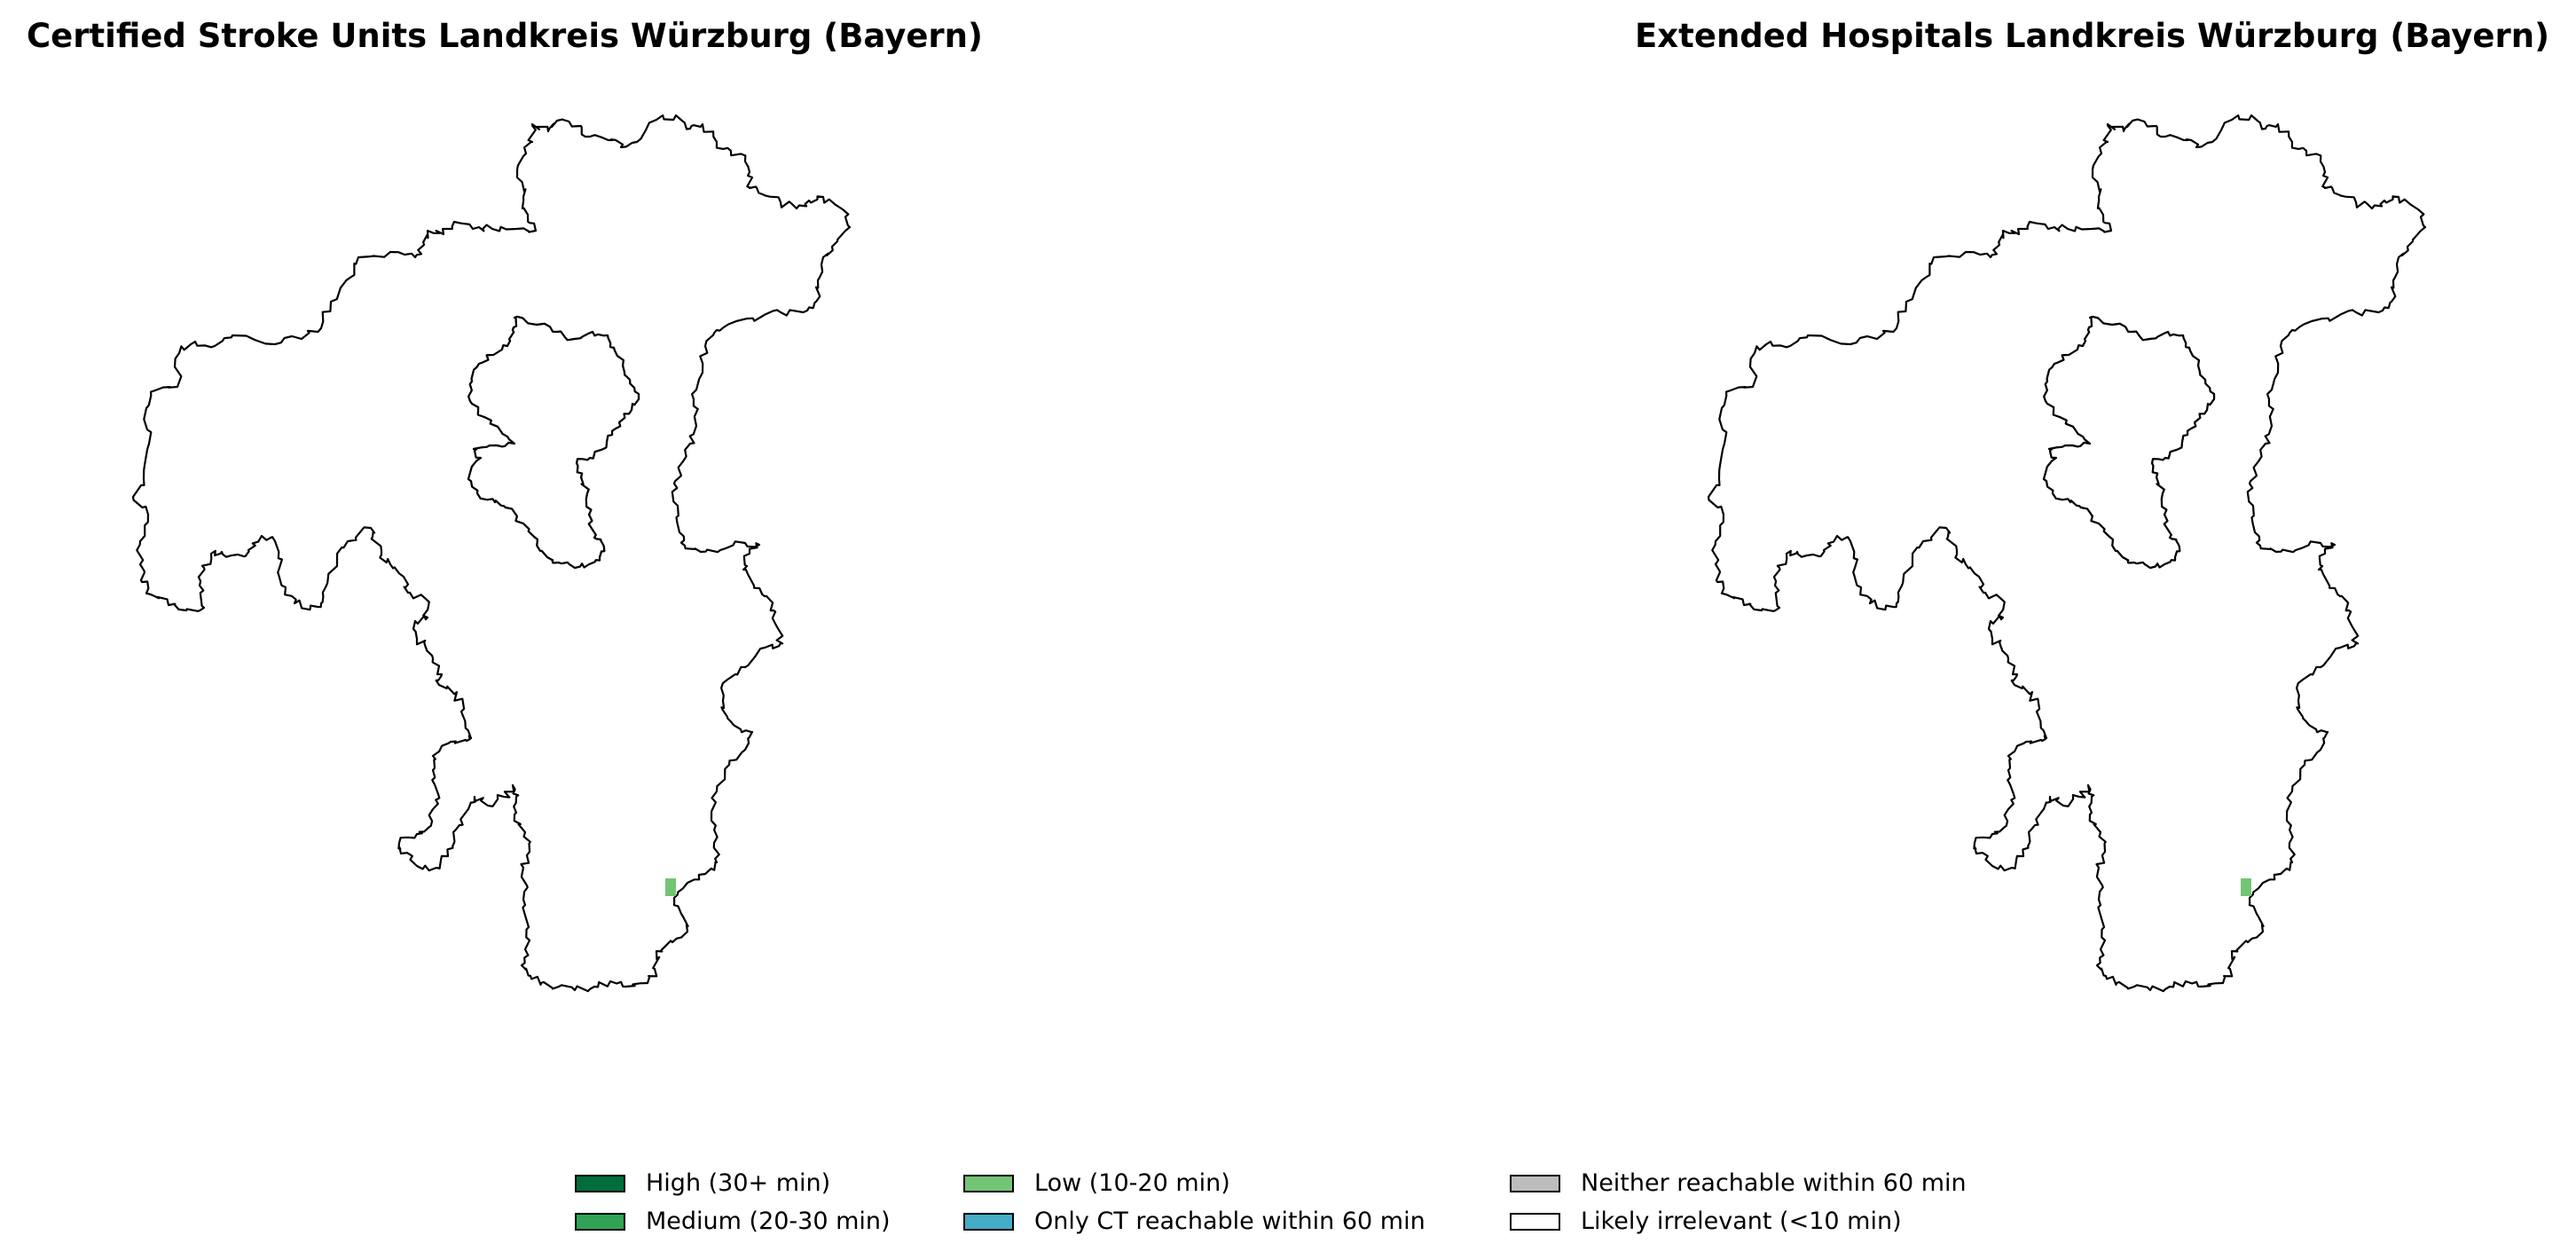 The height and width of the screenshot is (1259, 2576). I want to click on legend-label-only-ct: Only CT reachable within 60 min, so click(1229, 1221).